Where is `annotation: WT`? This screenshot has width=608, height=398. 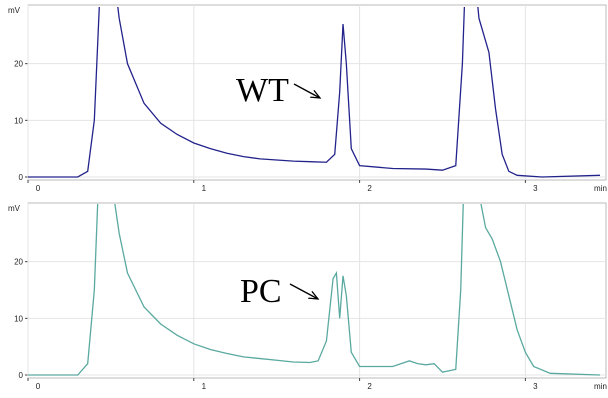 annotation: WT is located at coordinates (262, 90).